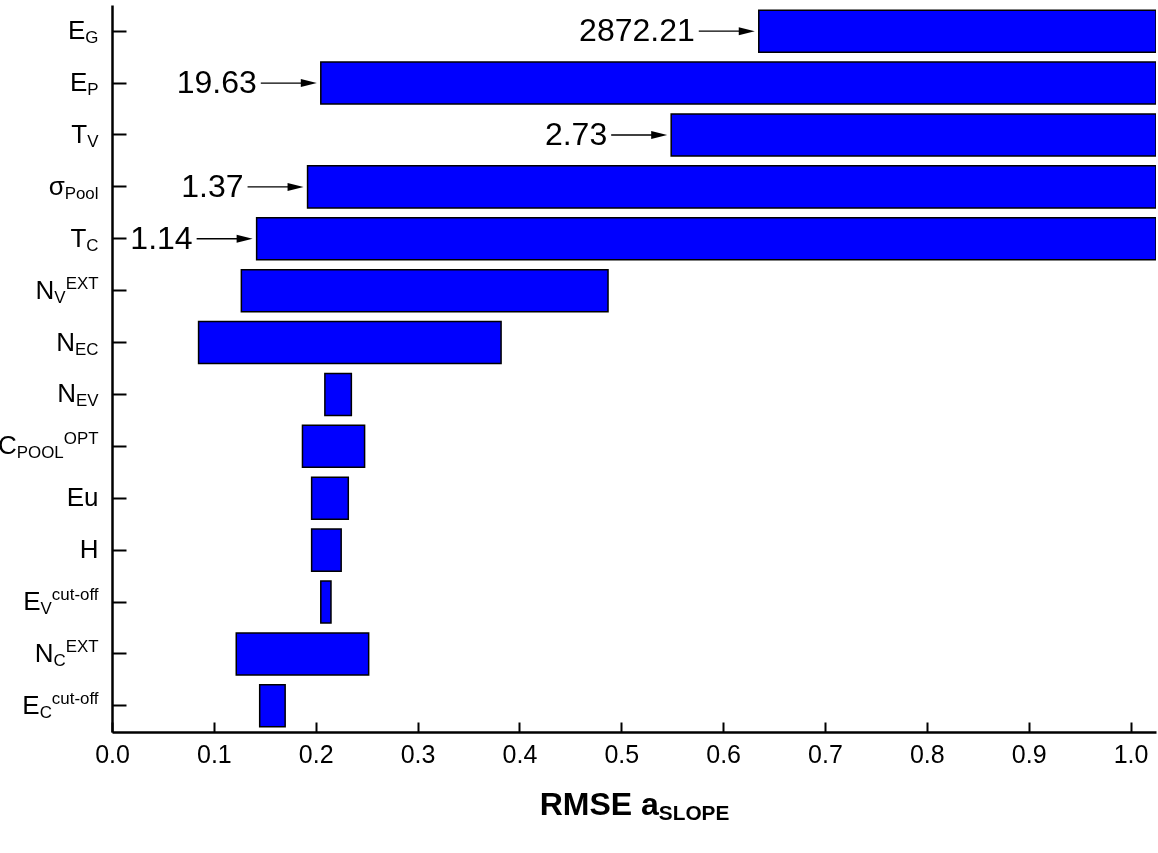 This screenshot has height=853, width=1158. I want to click on x-tick-label: 0.6, so click(723, 753).